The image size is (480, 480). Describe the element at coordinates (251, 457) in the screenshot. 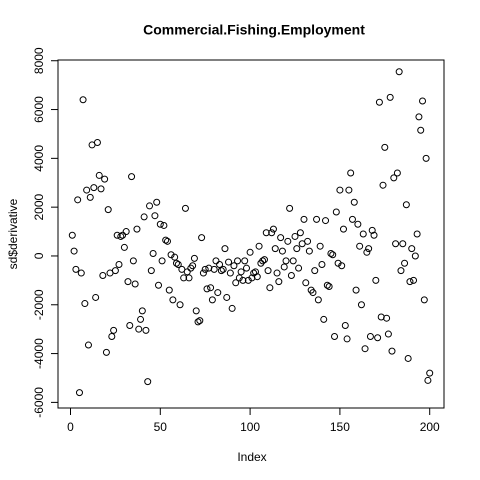

I see `x-axis-label: Index` at that location.